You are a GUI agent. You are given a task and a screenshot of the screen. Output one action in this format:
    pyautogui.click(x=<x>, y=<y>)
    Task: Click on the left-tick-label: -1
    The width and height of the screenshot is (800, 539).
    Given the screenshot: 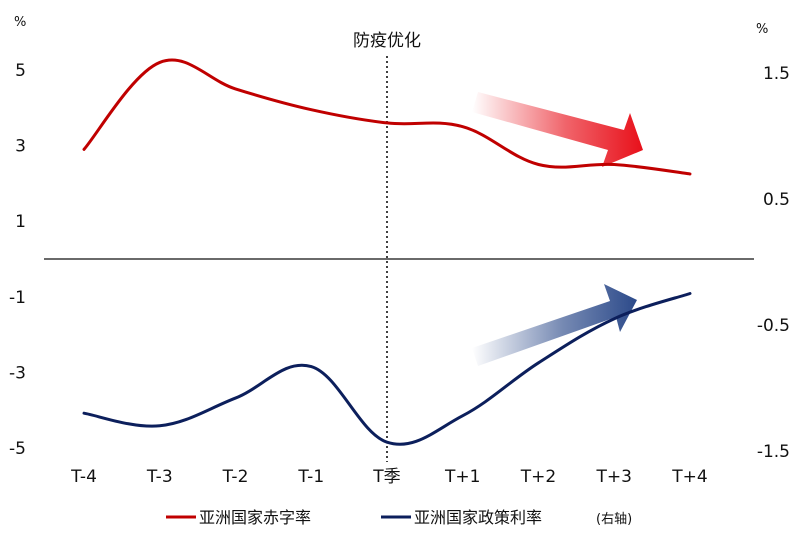 What is the action you would take?
    pyautogui.click(x=17, y=298)
    